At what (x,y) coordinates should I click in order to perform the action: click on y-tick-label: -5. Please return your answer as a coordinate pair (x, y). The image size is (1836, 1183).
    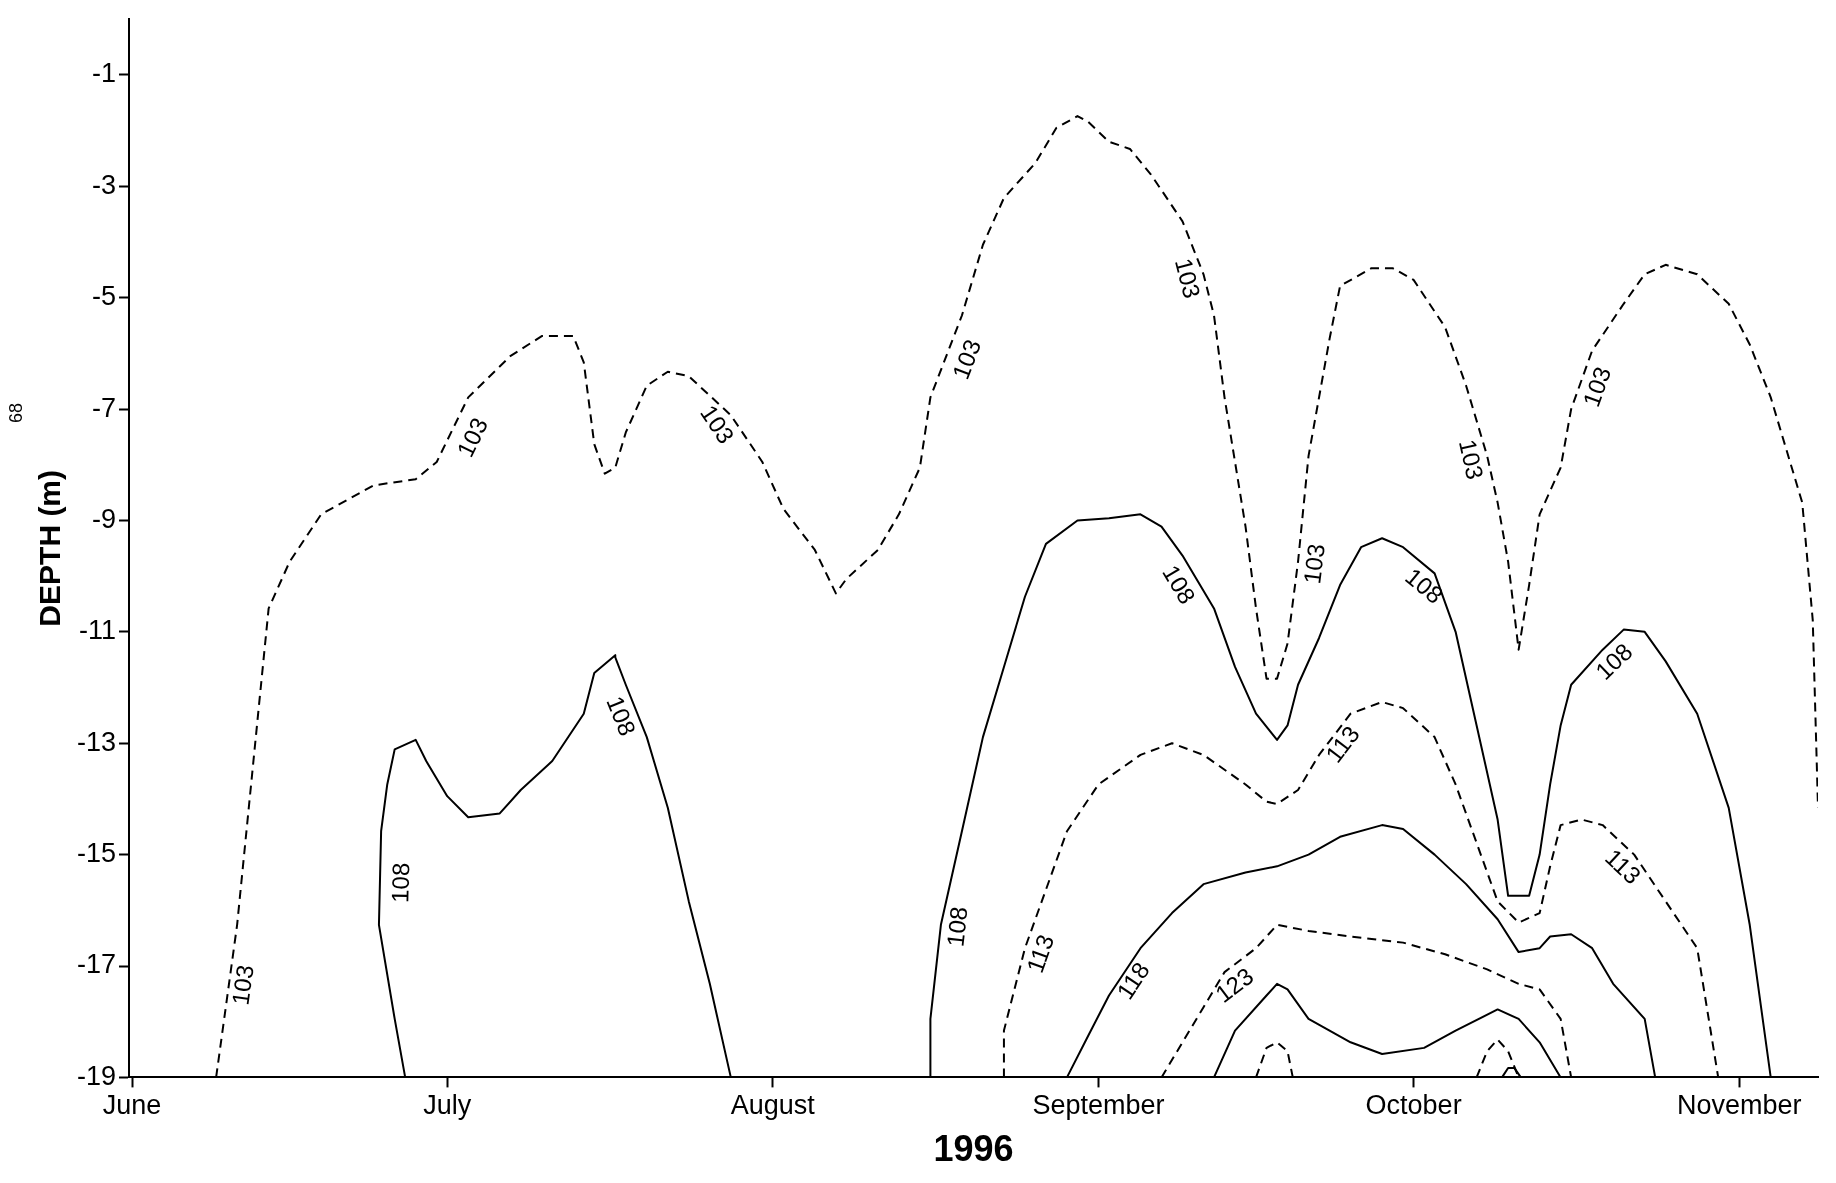
    Looking at the image, I should click on (104, 296).